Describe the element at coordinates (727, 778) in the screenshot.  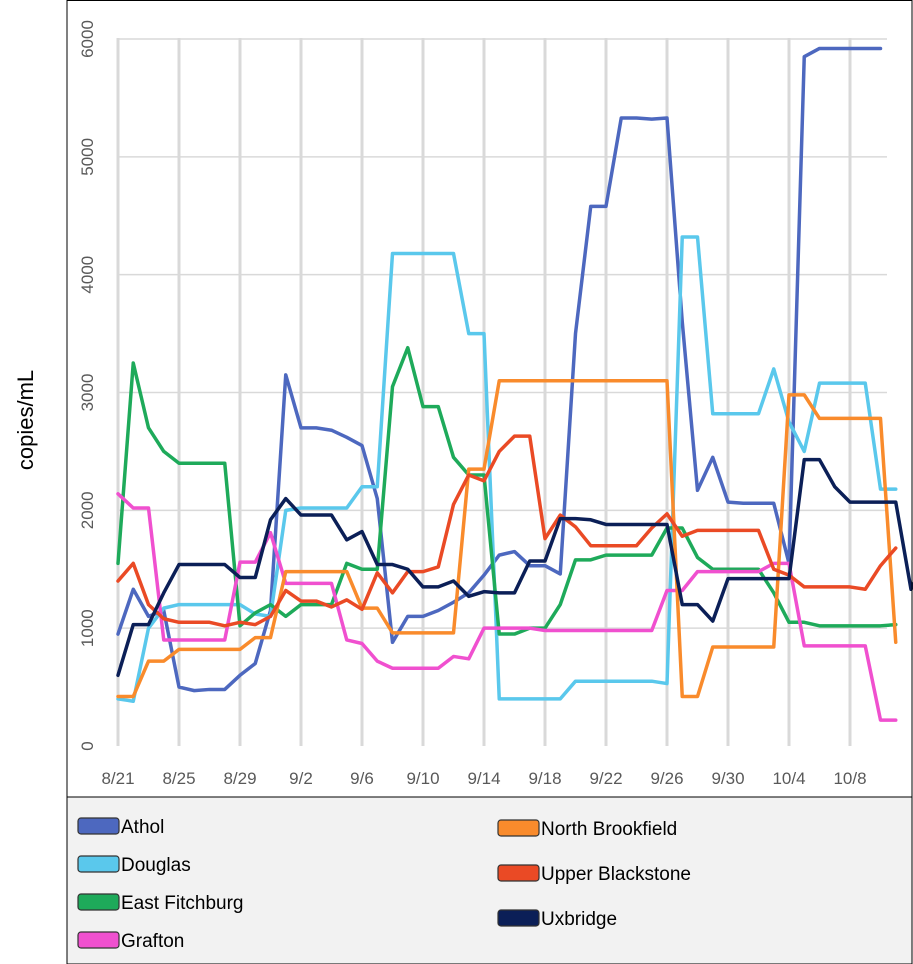
I see `x-tick-label: 9/30` at that location.